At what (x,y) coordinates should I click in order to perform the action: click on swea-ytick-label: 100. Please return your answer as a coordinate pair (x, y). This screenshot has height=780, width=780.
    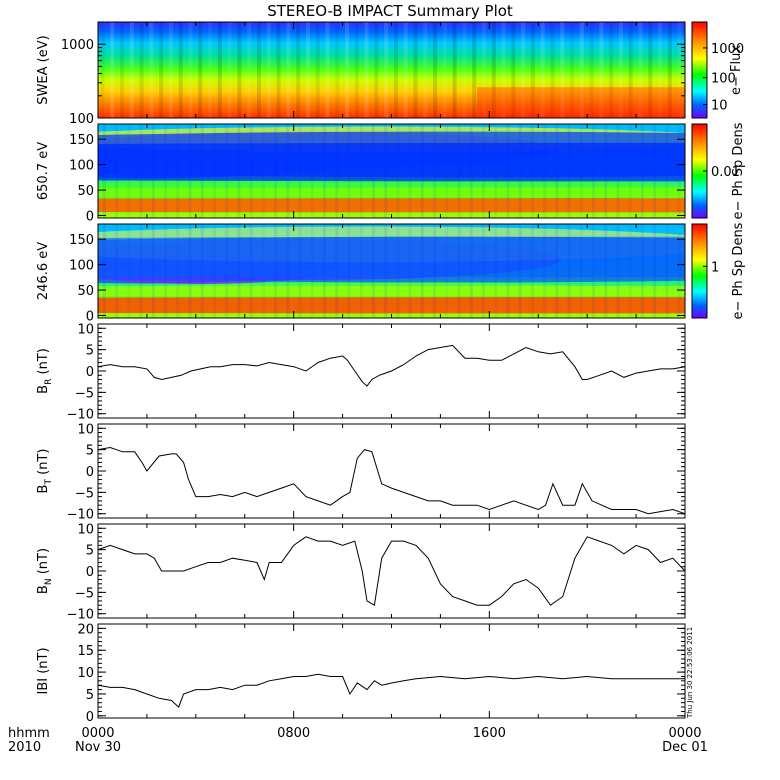
    Looking at the image, I should click on (81, 119).